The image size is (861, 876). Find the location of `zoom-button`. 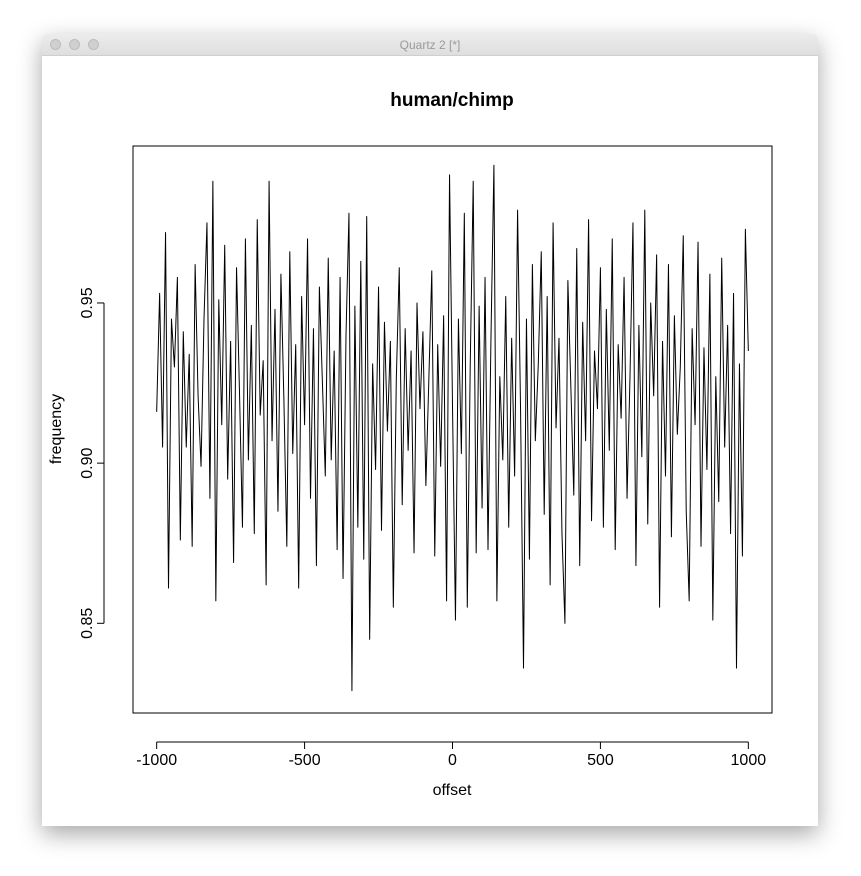

zoom-button is located at coordinates (93, 44).